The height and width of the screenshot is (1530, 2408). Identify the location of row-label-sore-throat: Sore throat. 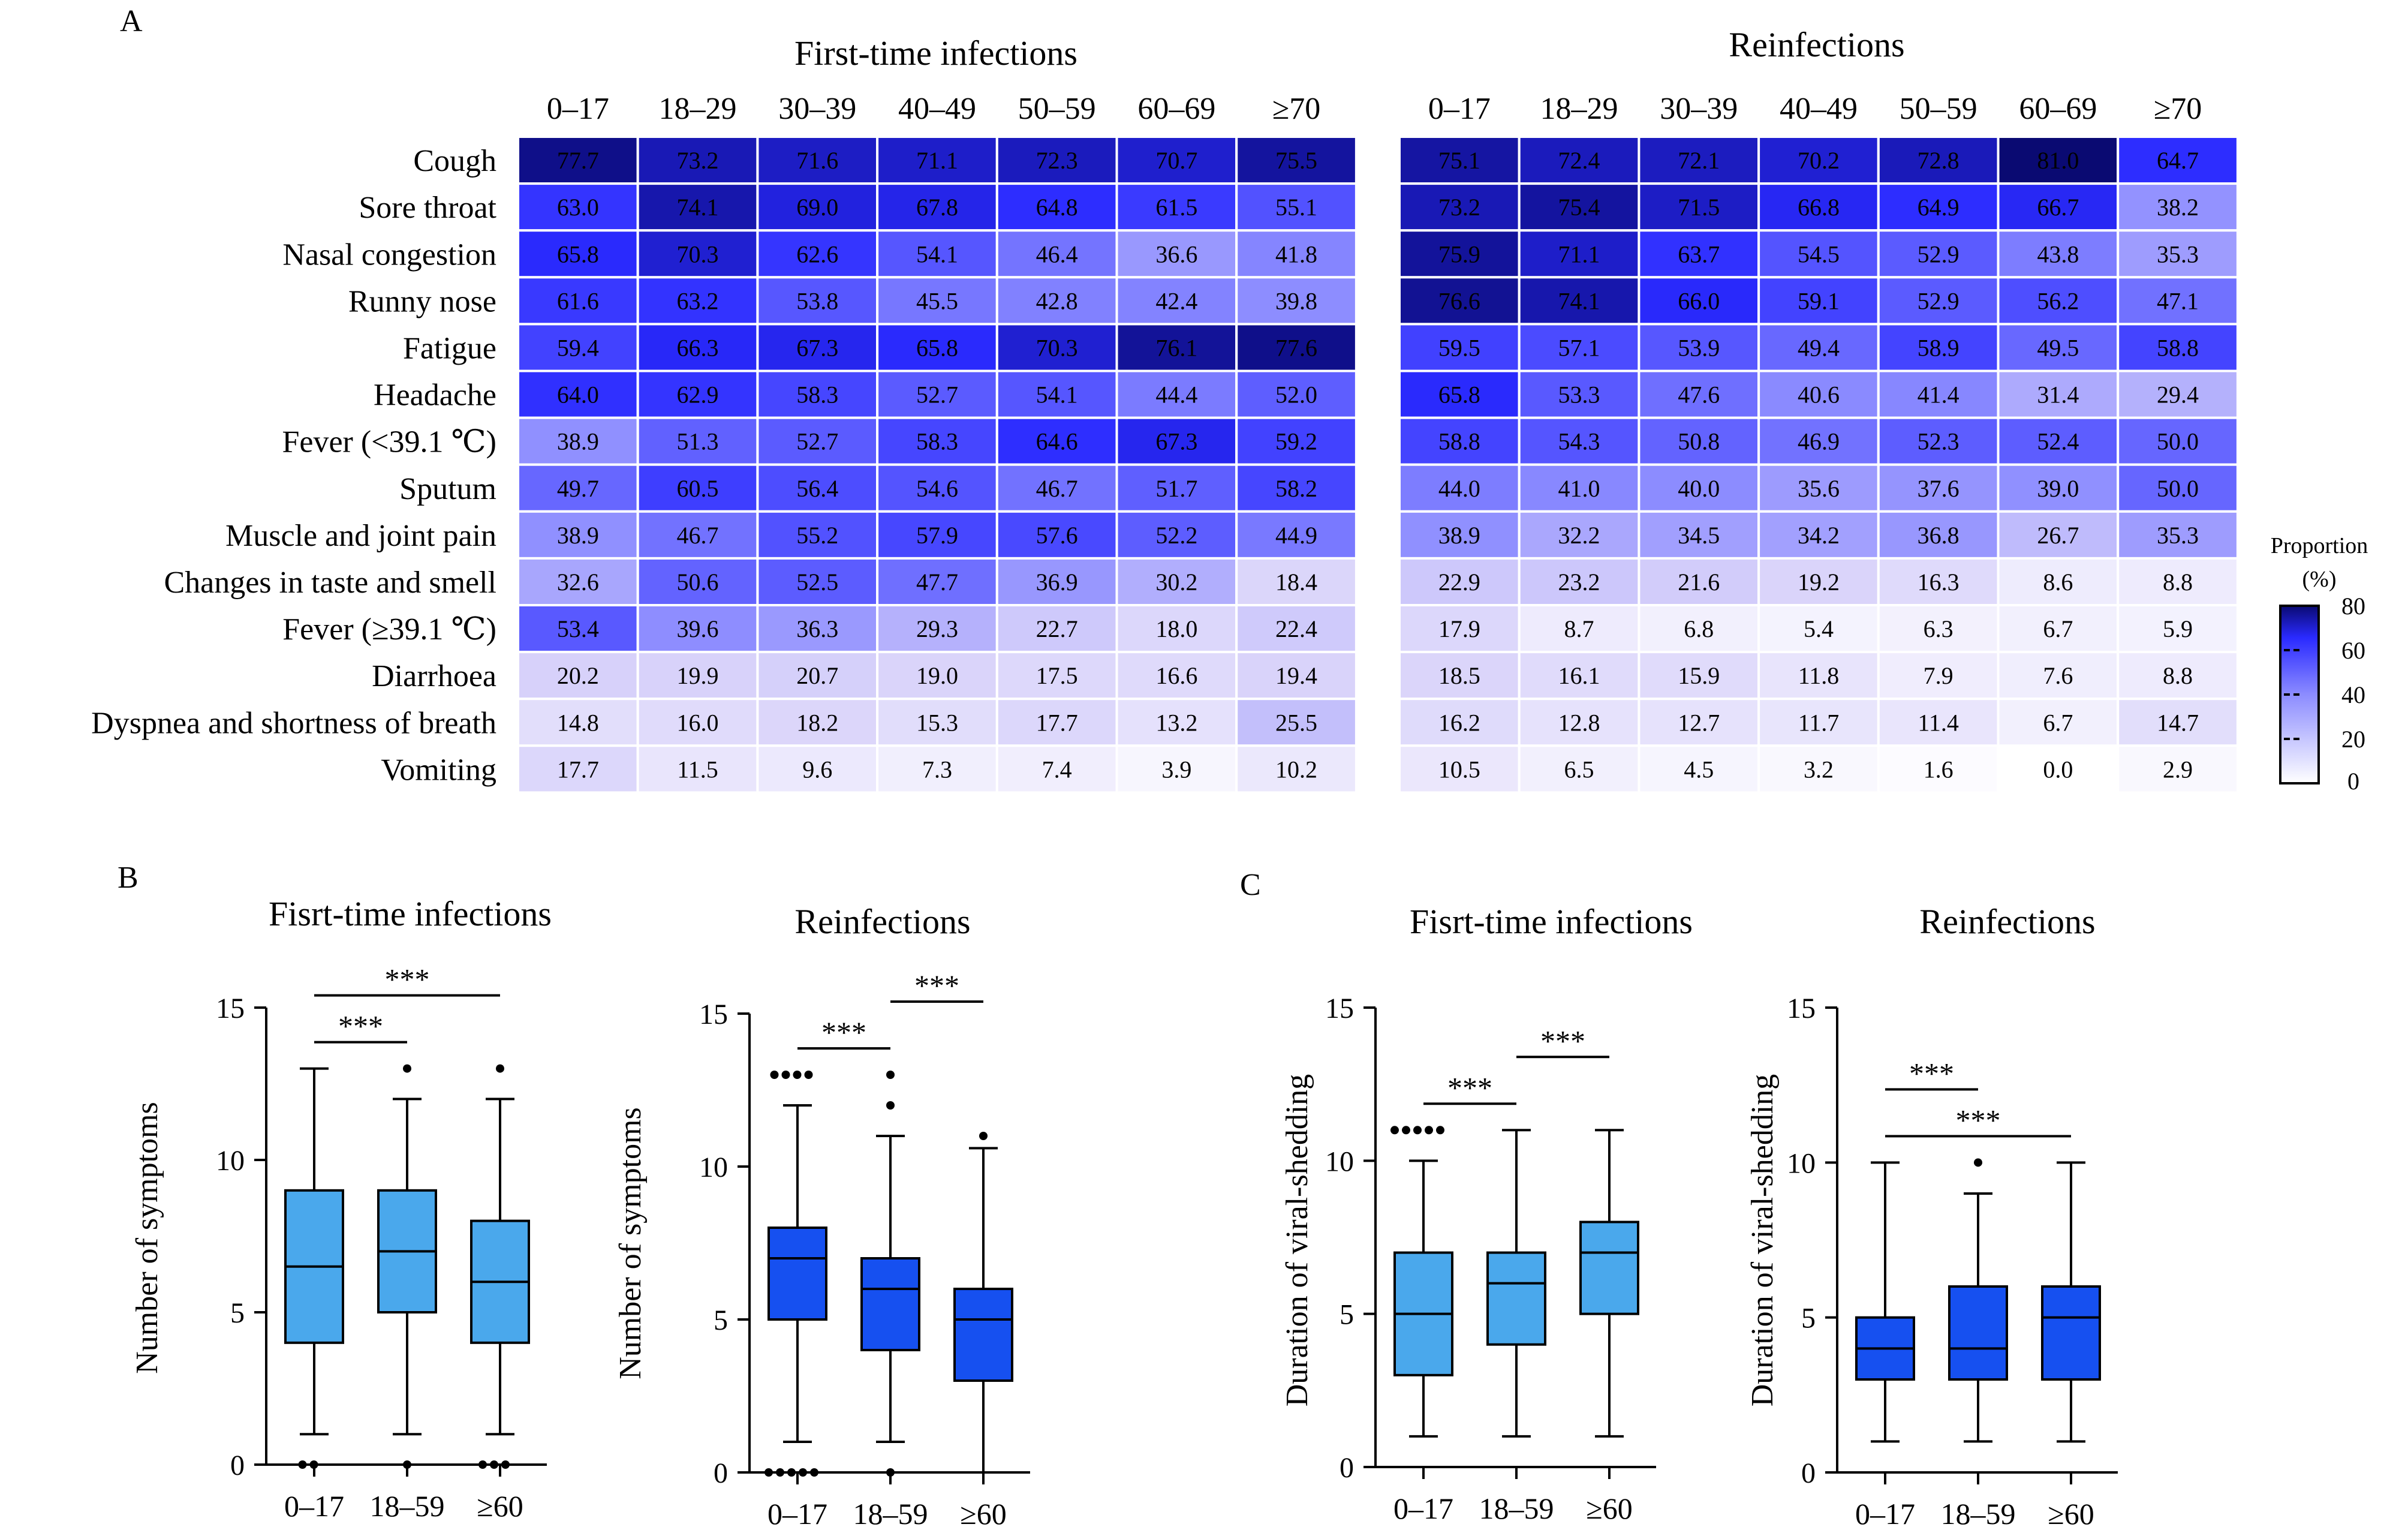
(427, 208).